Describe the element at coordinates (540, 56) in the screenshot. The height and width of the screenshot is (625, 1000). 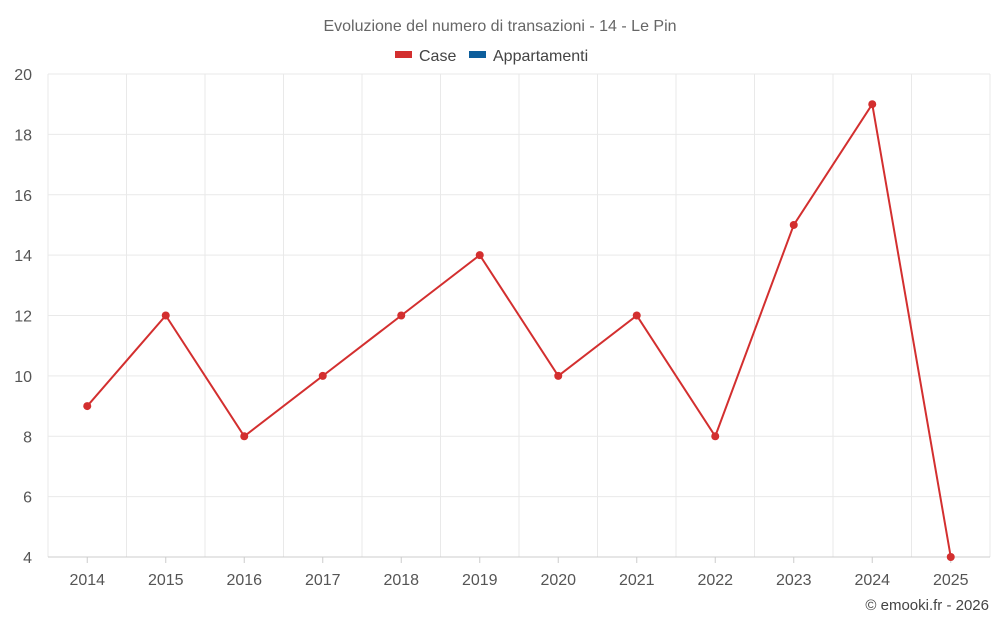
I see `legend-label-appartamenti: Appartamenti` at that location.